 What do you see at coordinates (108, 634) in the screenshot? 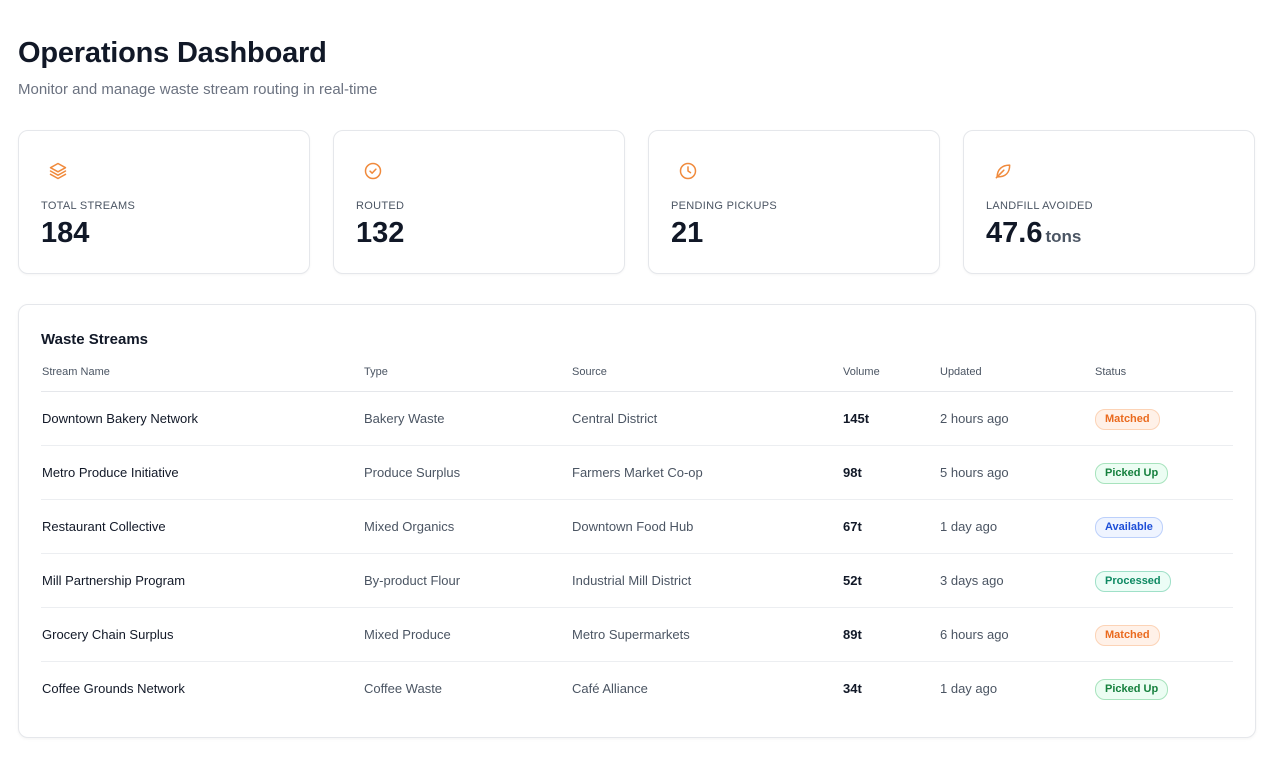
I see `stream-name-cell: Grocery Chain Surplus` at bounding box center [108, 634].